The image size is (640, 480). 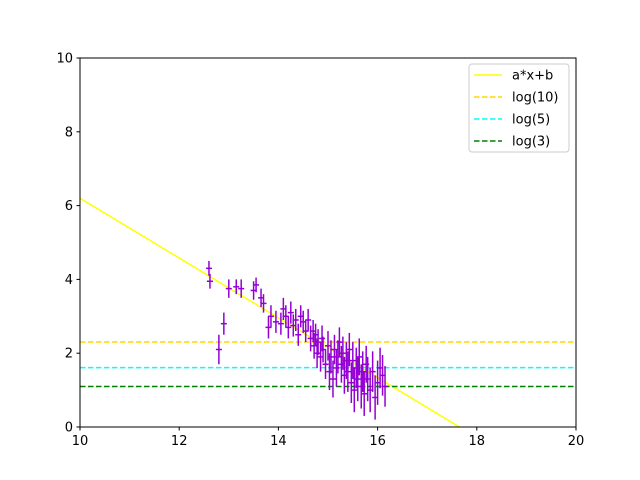 What do you see at coordinates (531, 120) in the screenshot?
I see `legend-label: log(5)` at bounding box center [531, 120].